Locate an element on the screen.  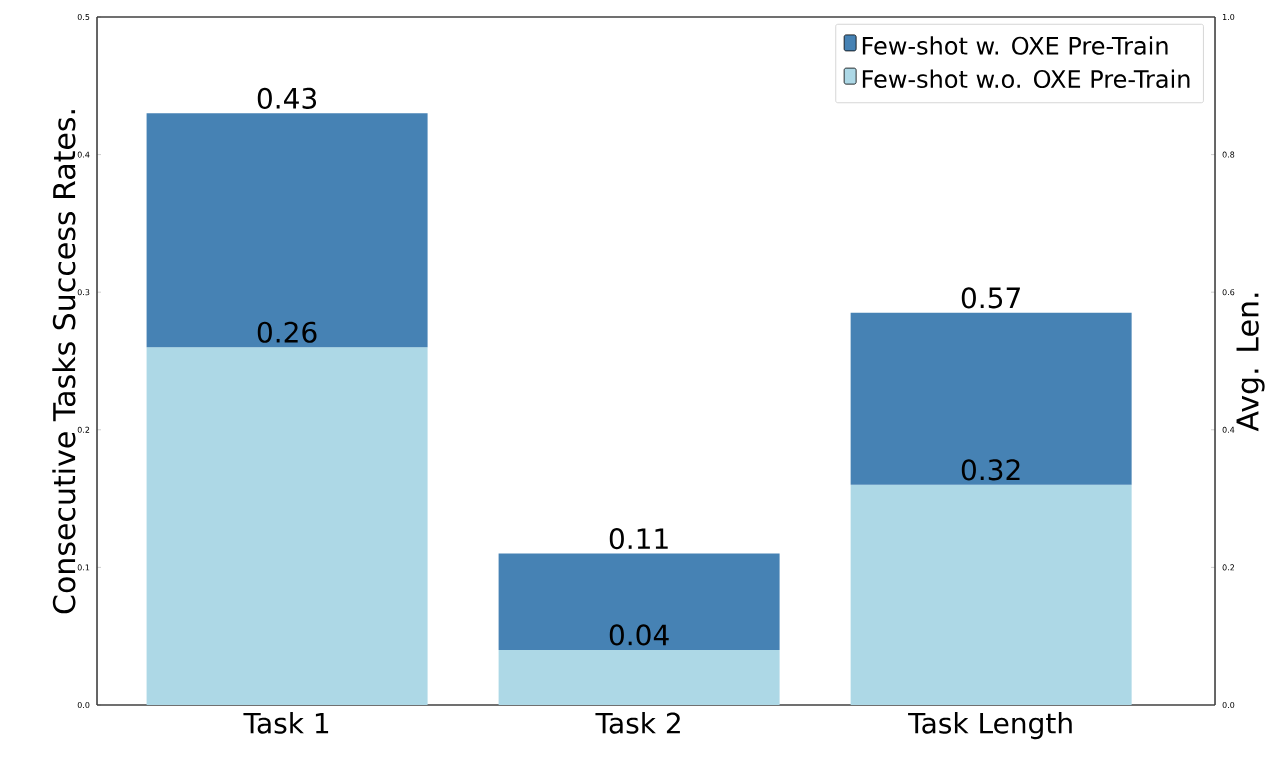
y2-tick-label: 0.4 is located at coordinates (1228, 429).